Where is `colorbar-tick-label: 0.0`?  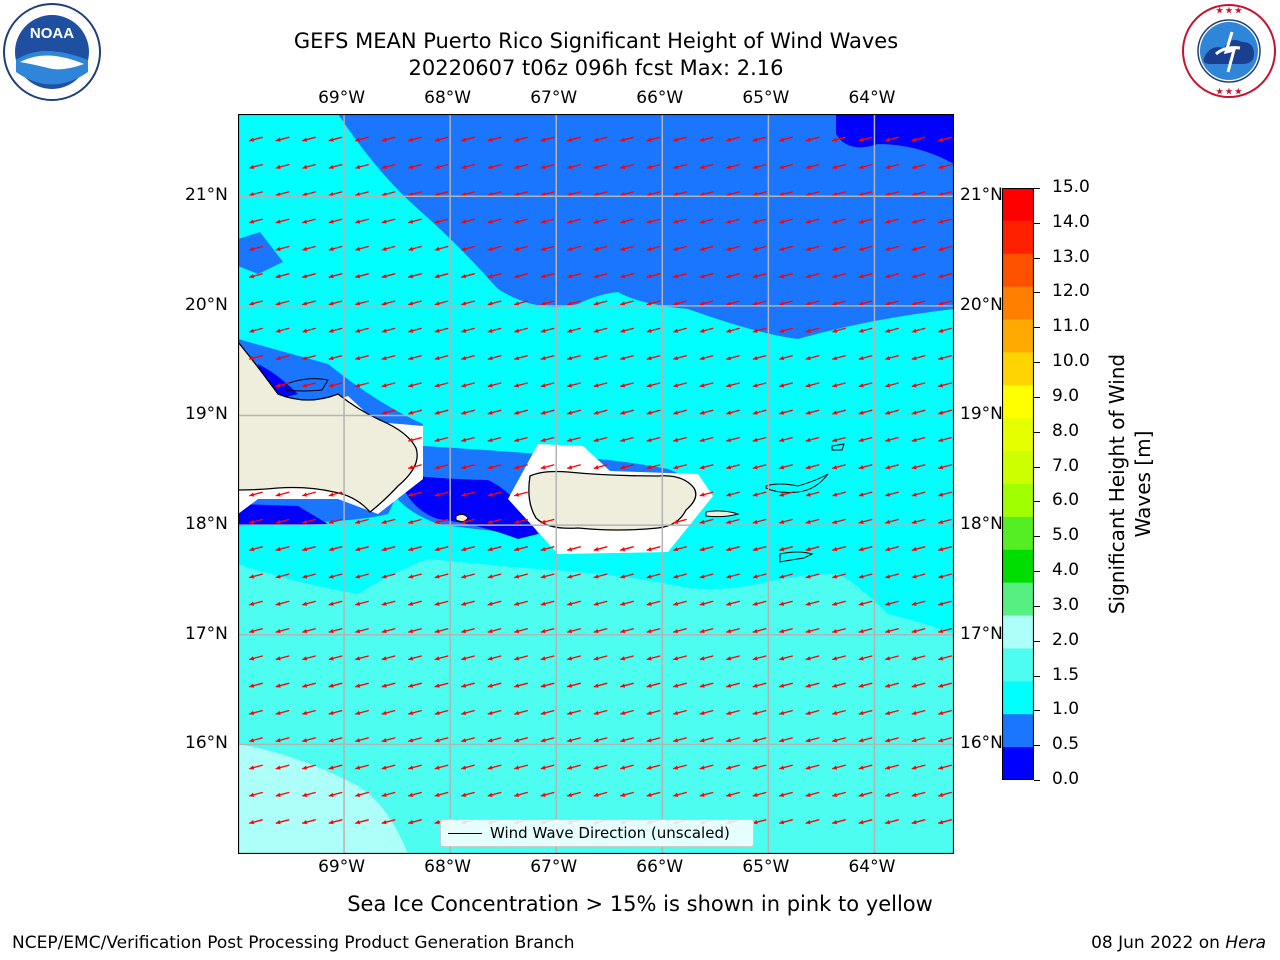 colorbar-tick-label: 0.0 is located at coordinates (1066, 779).